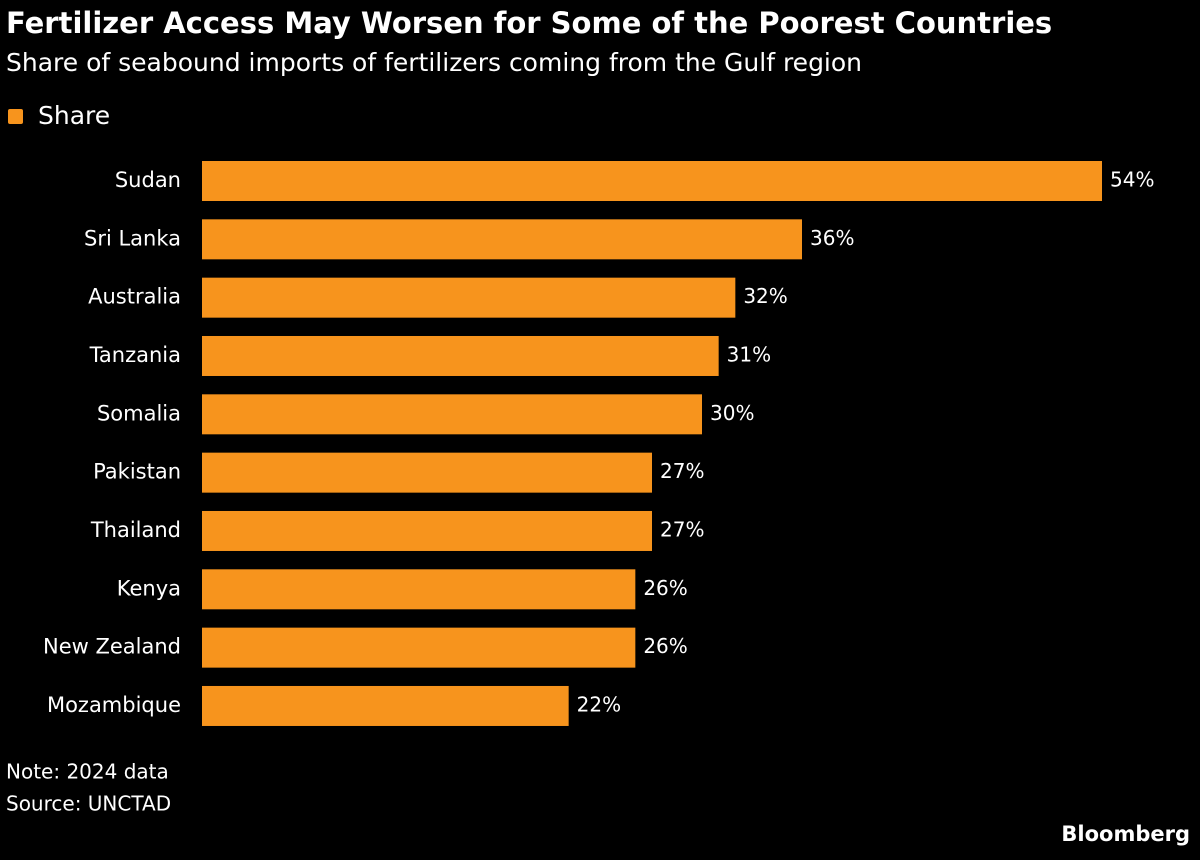  Describe the element at coordinates (832, 238) in the screenshot. I see `value-label: 36%` at that location.